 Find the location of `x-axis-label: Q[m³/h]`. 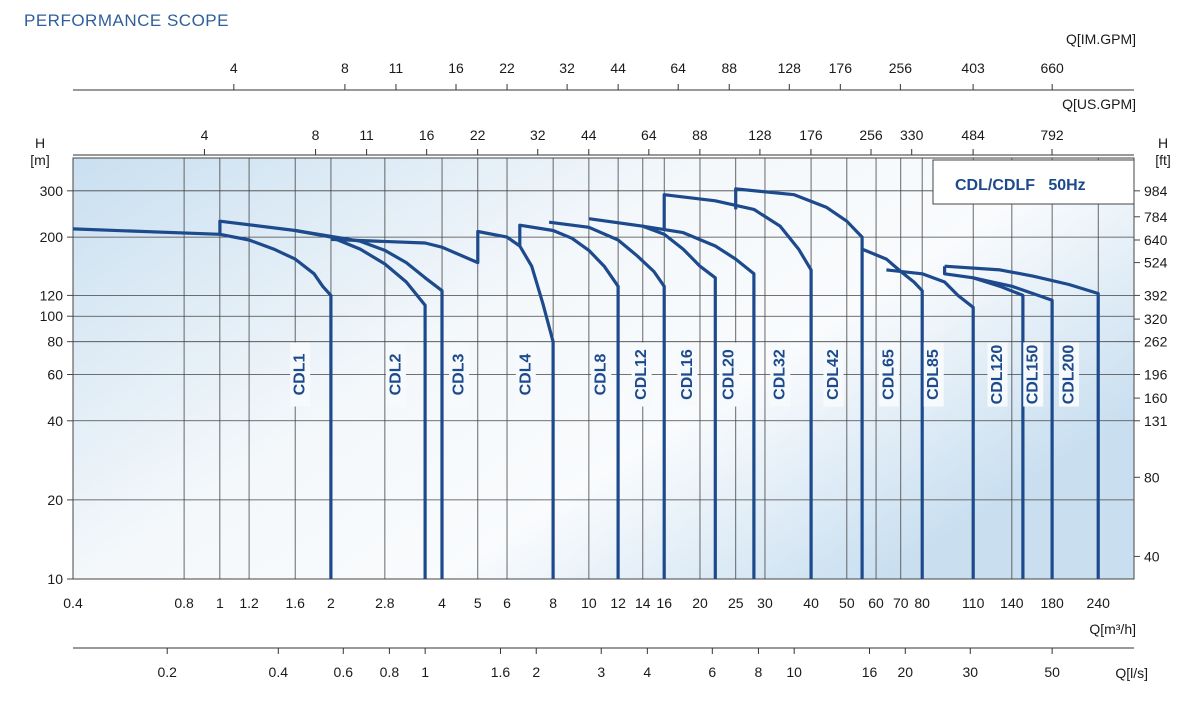

x-axis-label: Q[m³/h] is located at coordinates (1112, 629).